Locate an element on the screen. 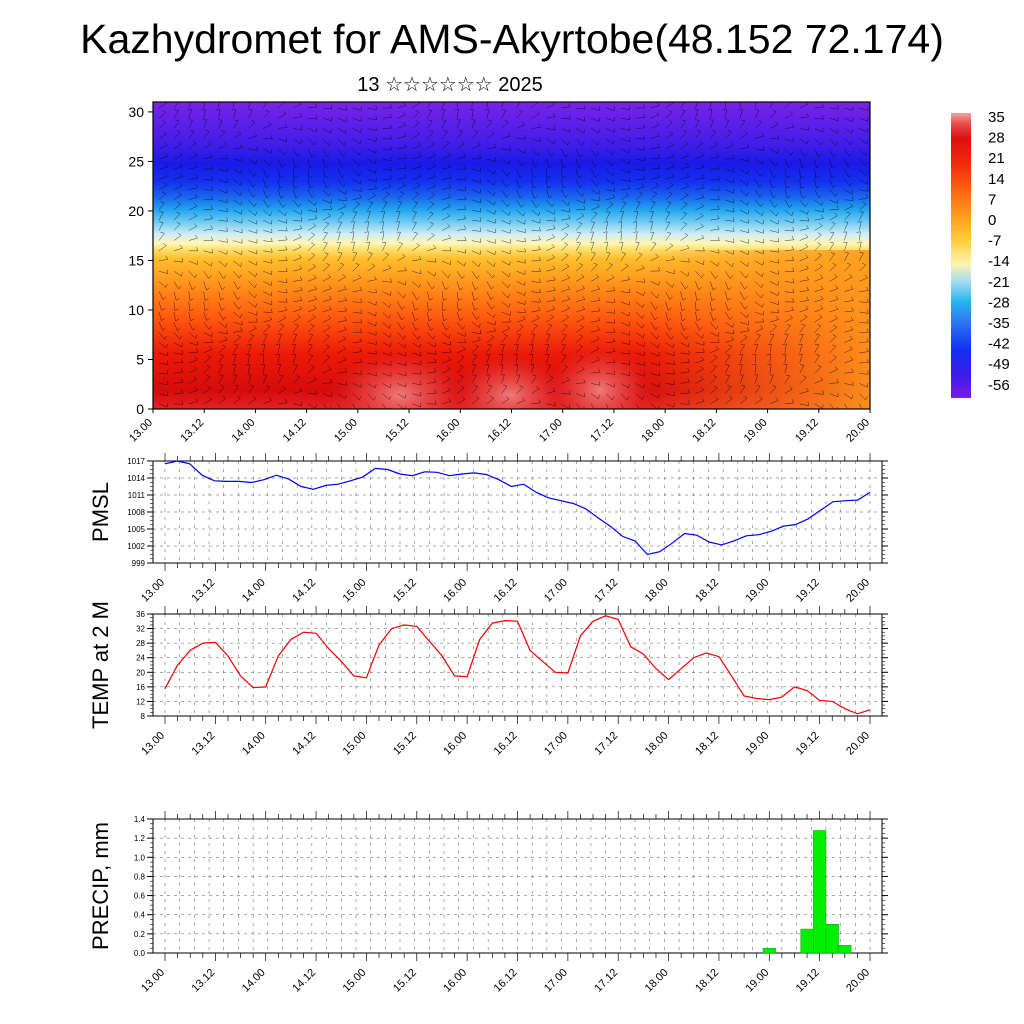 The height and width of the screenshot is (1024, 1024). y-tick-label: 999 is located at coordinates (139, 563).